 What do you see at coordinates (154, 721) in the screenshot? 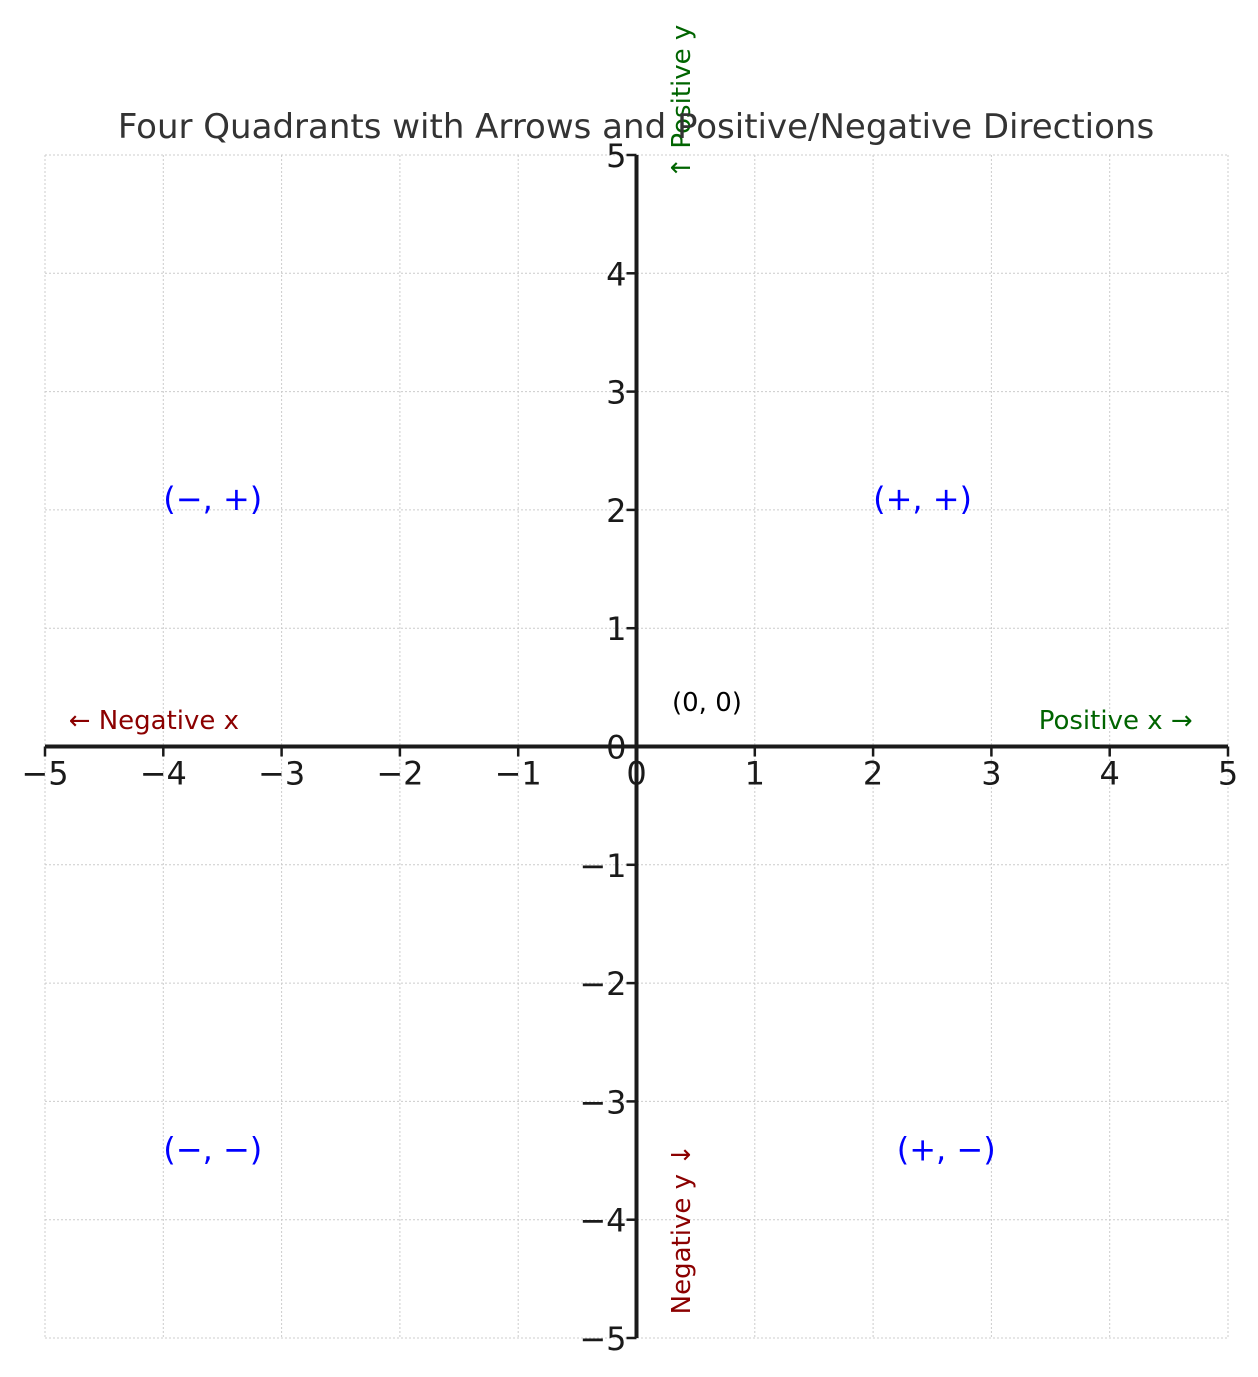
I see `negative-x-label: ← Negative x` at bounding box center [154, 721].